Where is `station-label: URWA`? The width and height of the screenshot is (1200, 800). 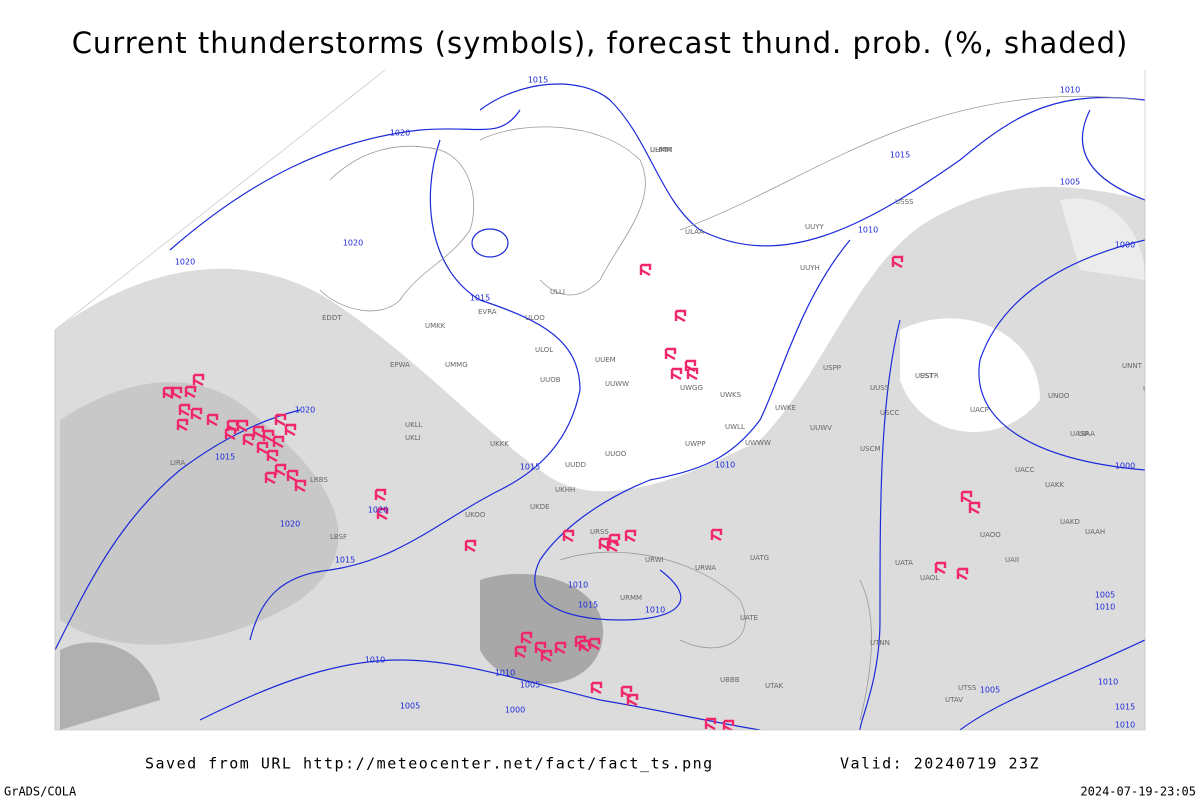
station-label: URWA is located at coordinates (705, 568).